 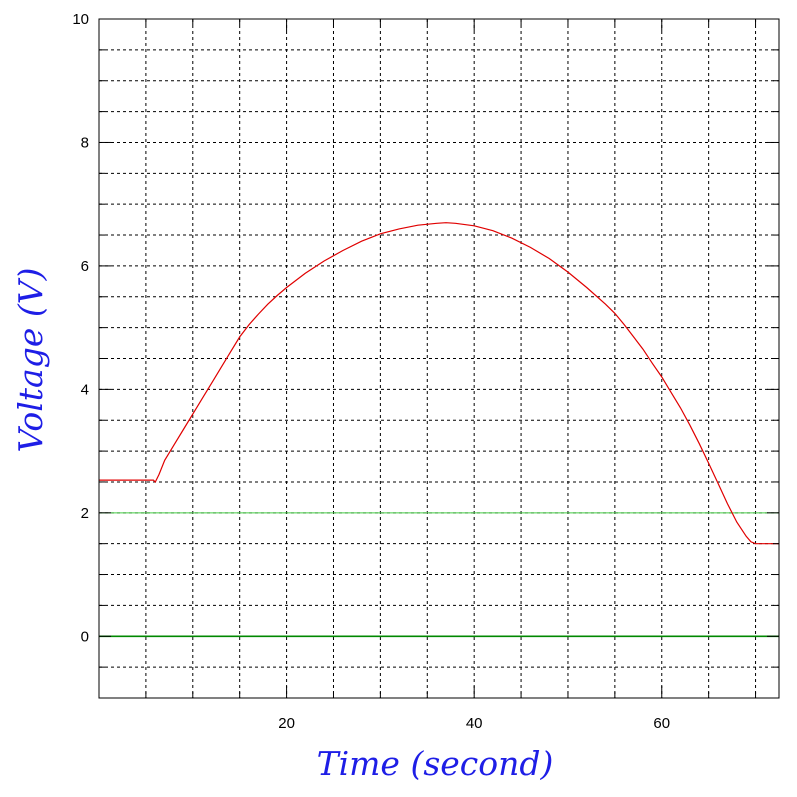 What do you see at coordinates (85, 636) in the screenshot?
I see `y-tick-label: 0` at bounding box center [85, 636].